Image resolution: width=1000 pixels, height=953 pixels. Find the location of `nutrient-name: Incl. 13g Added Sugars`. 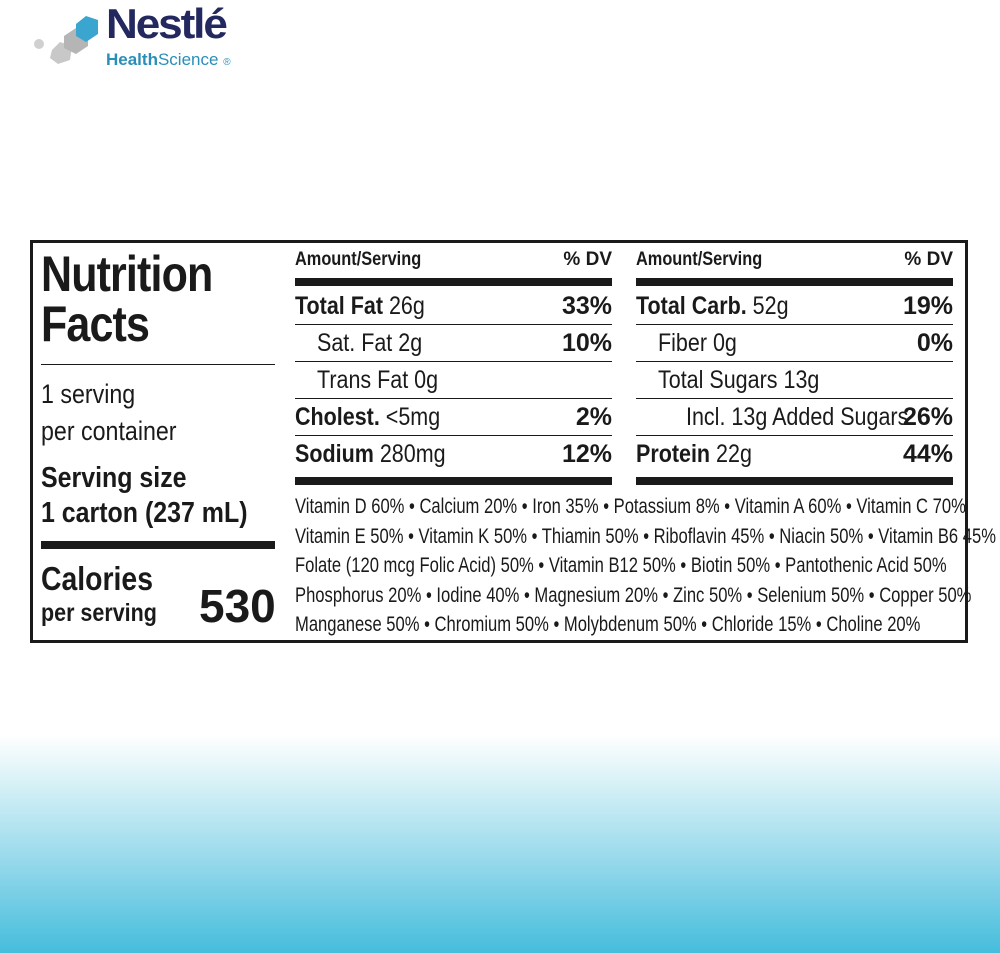

nutrient-name: Incl. 13g Added Sugars is located at coordinates (797, 417).